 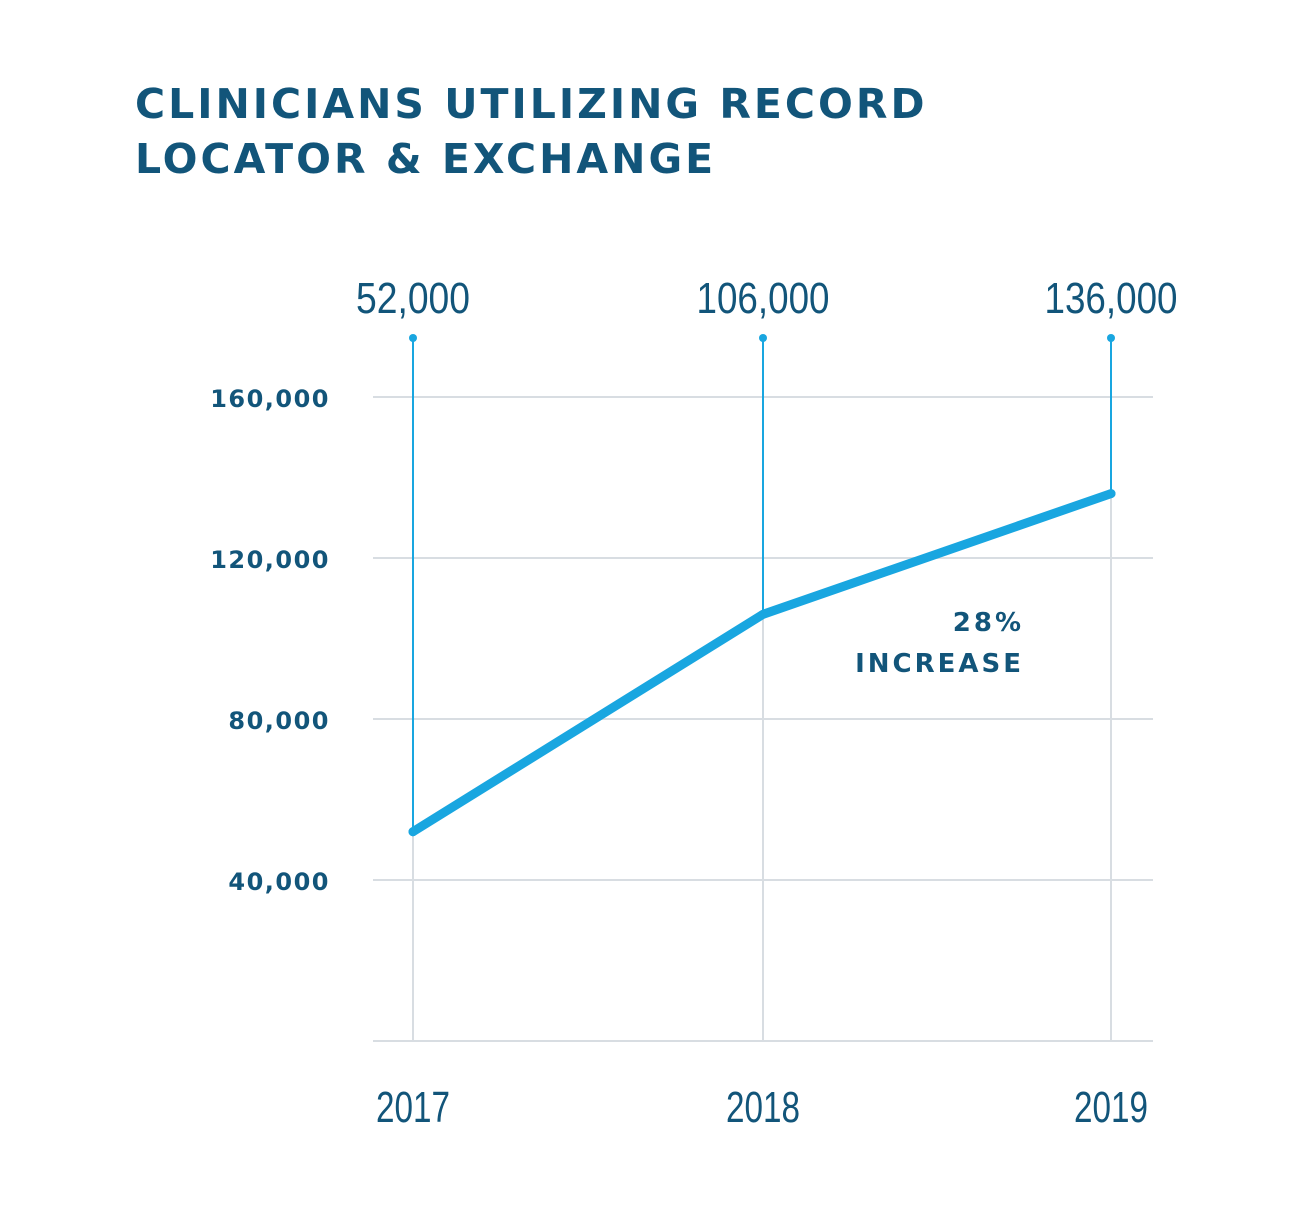 I want to click on x-tick-label-2017: 2017, so click(x=413, y=1107).